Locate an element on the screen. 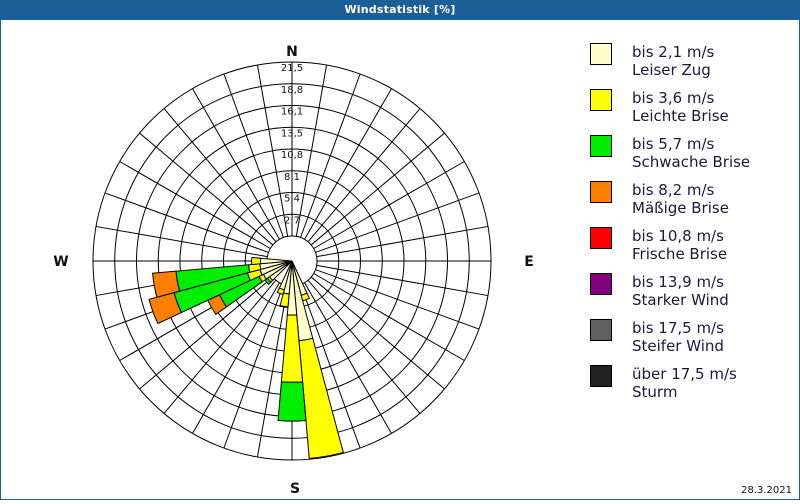  compass-west: W is located at coordinates (60, 262).